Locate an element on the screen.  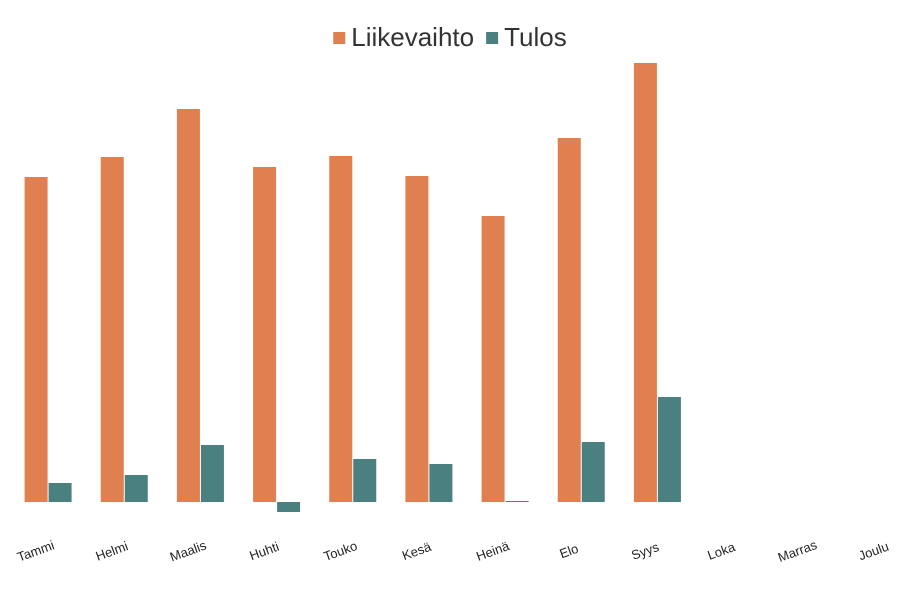
x-tick-label: Heinä is located at coordinates (493, 551).